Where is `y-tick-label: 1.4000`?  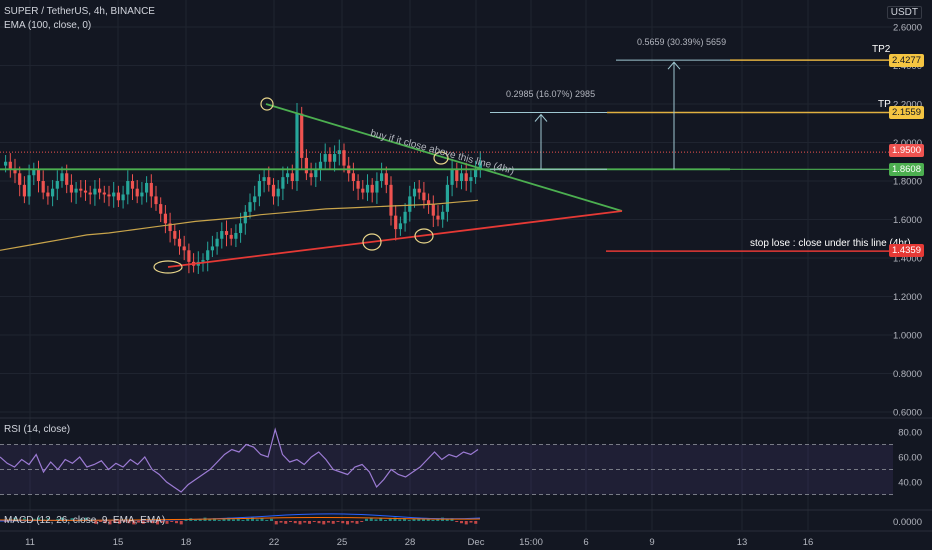
y-tick-label: 1.4000 is located at coordinates (907, 259).